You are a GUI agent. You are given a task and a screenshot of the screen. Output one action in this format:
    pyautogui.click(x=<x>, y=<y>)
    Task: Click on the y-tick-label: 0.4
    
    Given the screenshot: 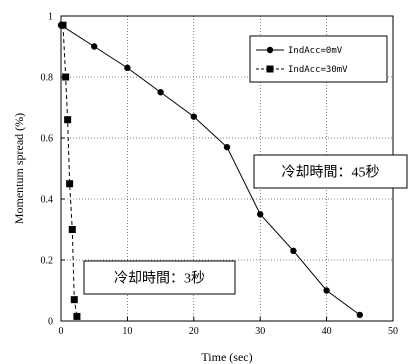 What is the action you would take?
    pyautogui.click(x=47, y=200)
    